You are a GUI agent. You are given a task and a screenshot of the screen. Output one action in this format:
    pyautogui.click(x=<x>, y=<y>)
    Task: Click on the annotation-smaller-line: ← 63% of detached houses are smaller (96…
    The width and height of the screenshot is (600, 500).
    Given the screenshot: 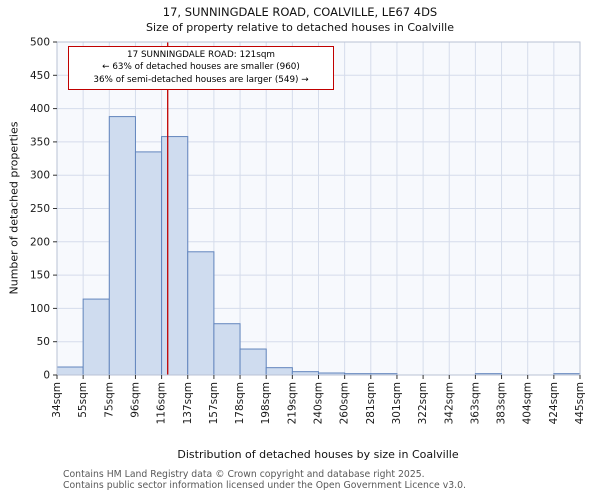 What is the action you would take?
    pyautogui.click(x=201, y=67)
    